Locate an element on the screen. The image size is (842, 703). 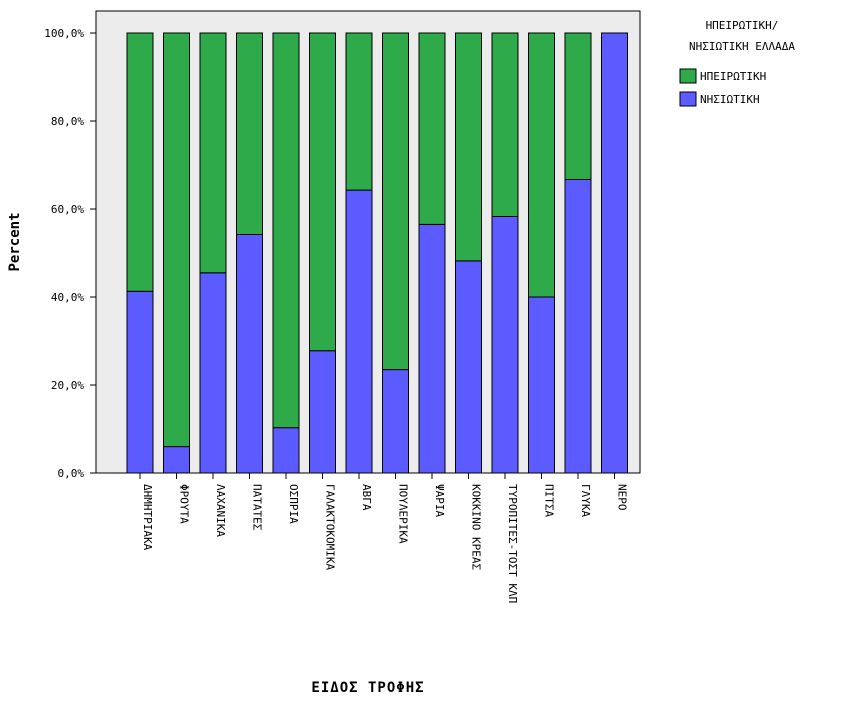
x-category-label: ΨΑΡΙΑ is located at coordinates (439, 500).